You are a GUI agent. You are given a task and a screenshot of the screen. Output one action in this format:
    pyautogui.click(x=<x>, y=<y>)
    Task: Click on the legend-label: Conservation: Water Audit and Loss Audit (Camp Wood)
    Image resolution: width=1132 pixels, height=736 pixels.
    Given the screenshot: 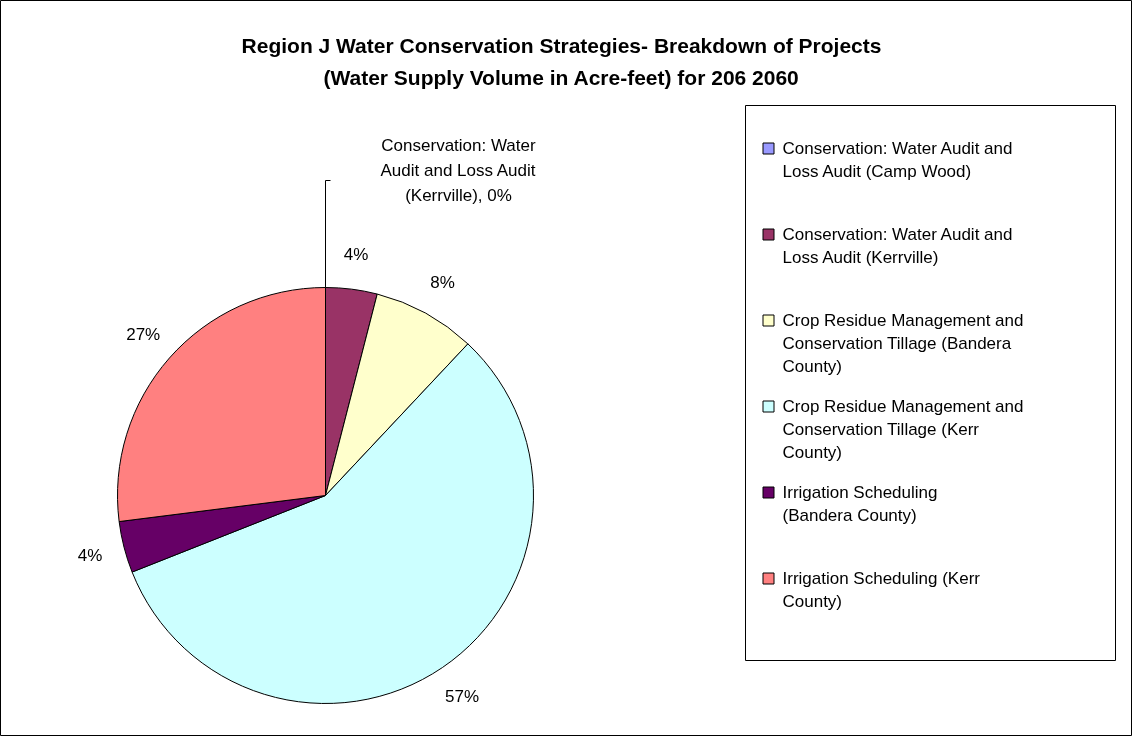 What is the action you would take?
    pyautogui.click(x=897, y=160)
    